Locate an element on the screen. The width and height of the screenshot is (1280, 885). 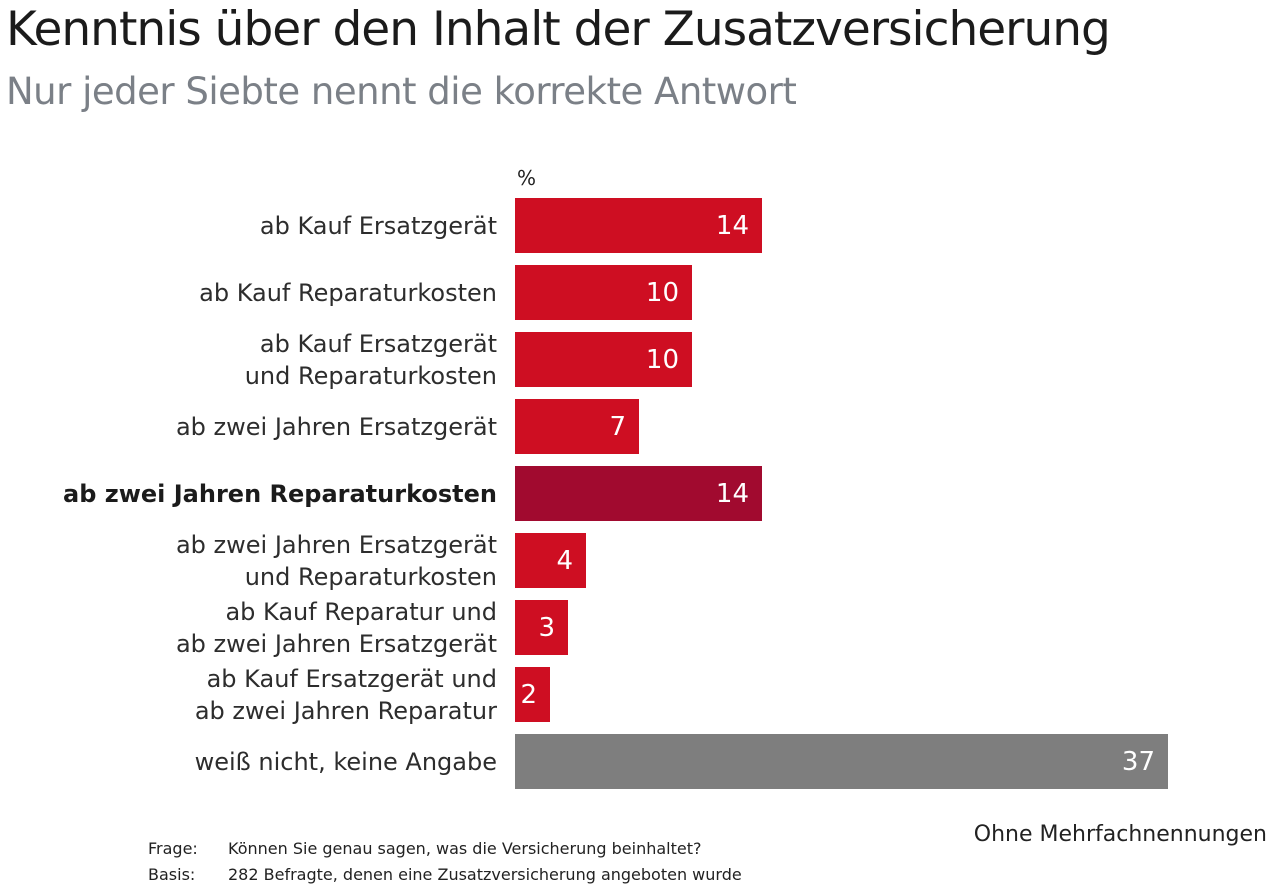
bar-2: 10 is located at coordinates (603, 292).